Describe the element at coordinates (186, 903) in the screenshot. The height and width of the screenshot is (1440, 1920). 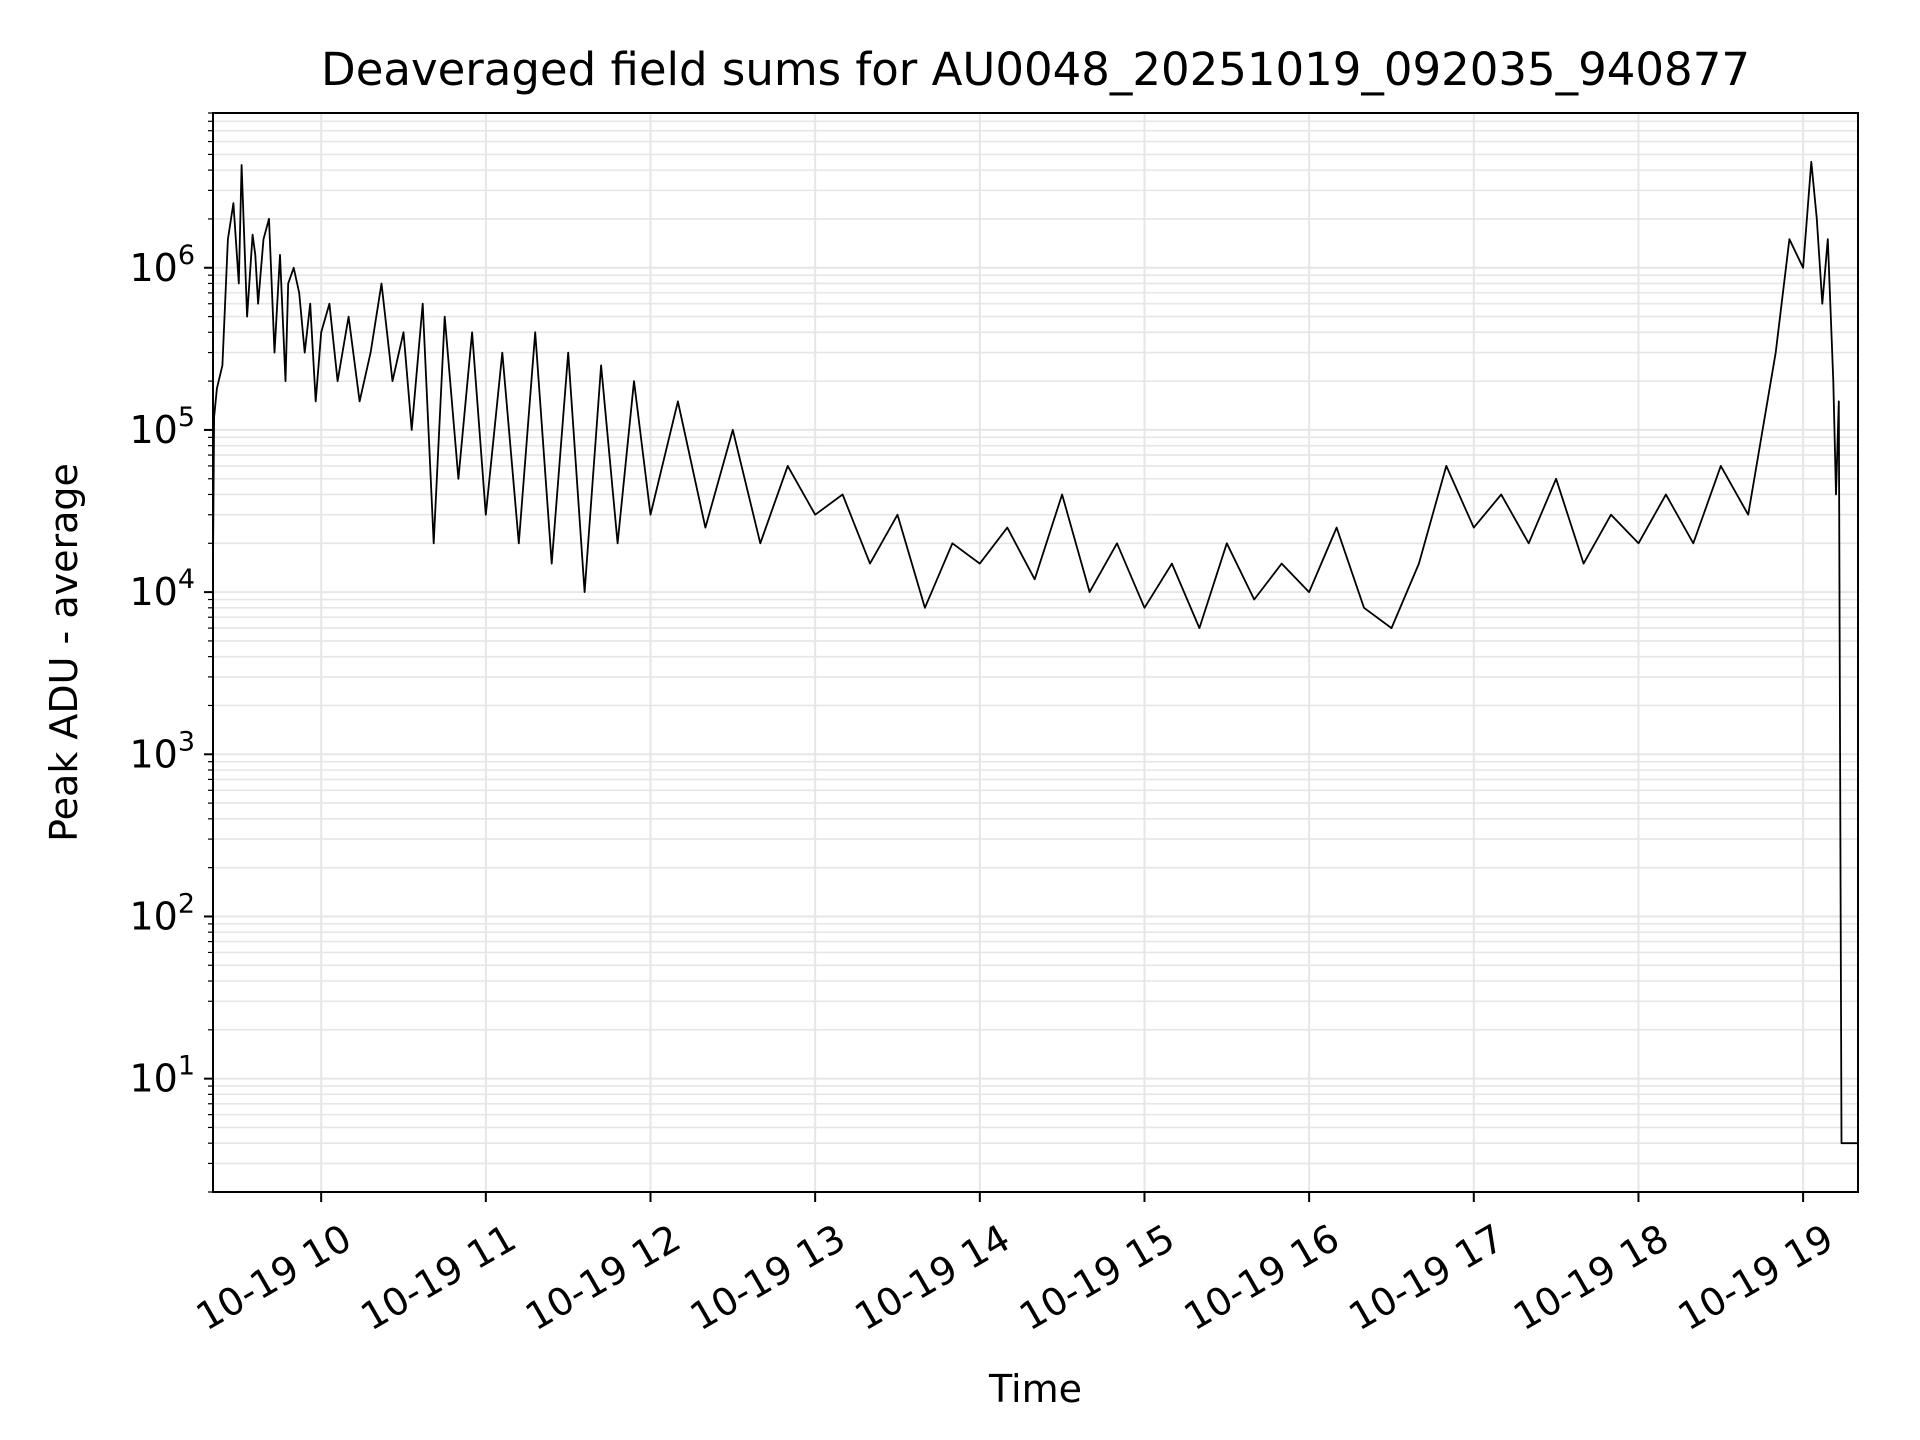
I see `y-tick-exponent: 2` at that location.